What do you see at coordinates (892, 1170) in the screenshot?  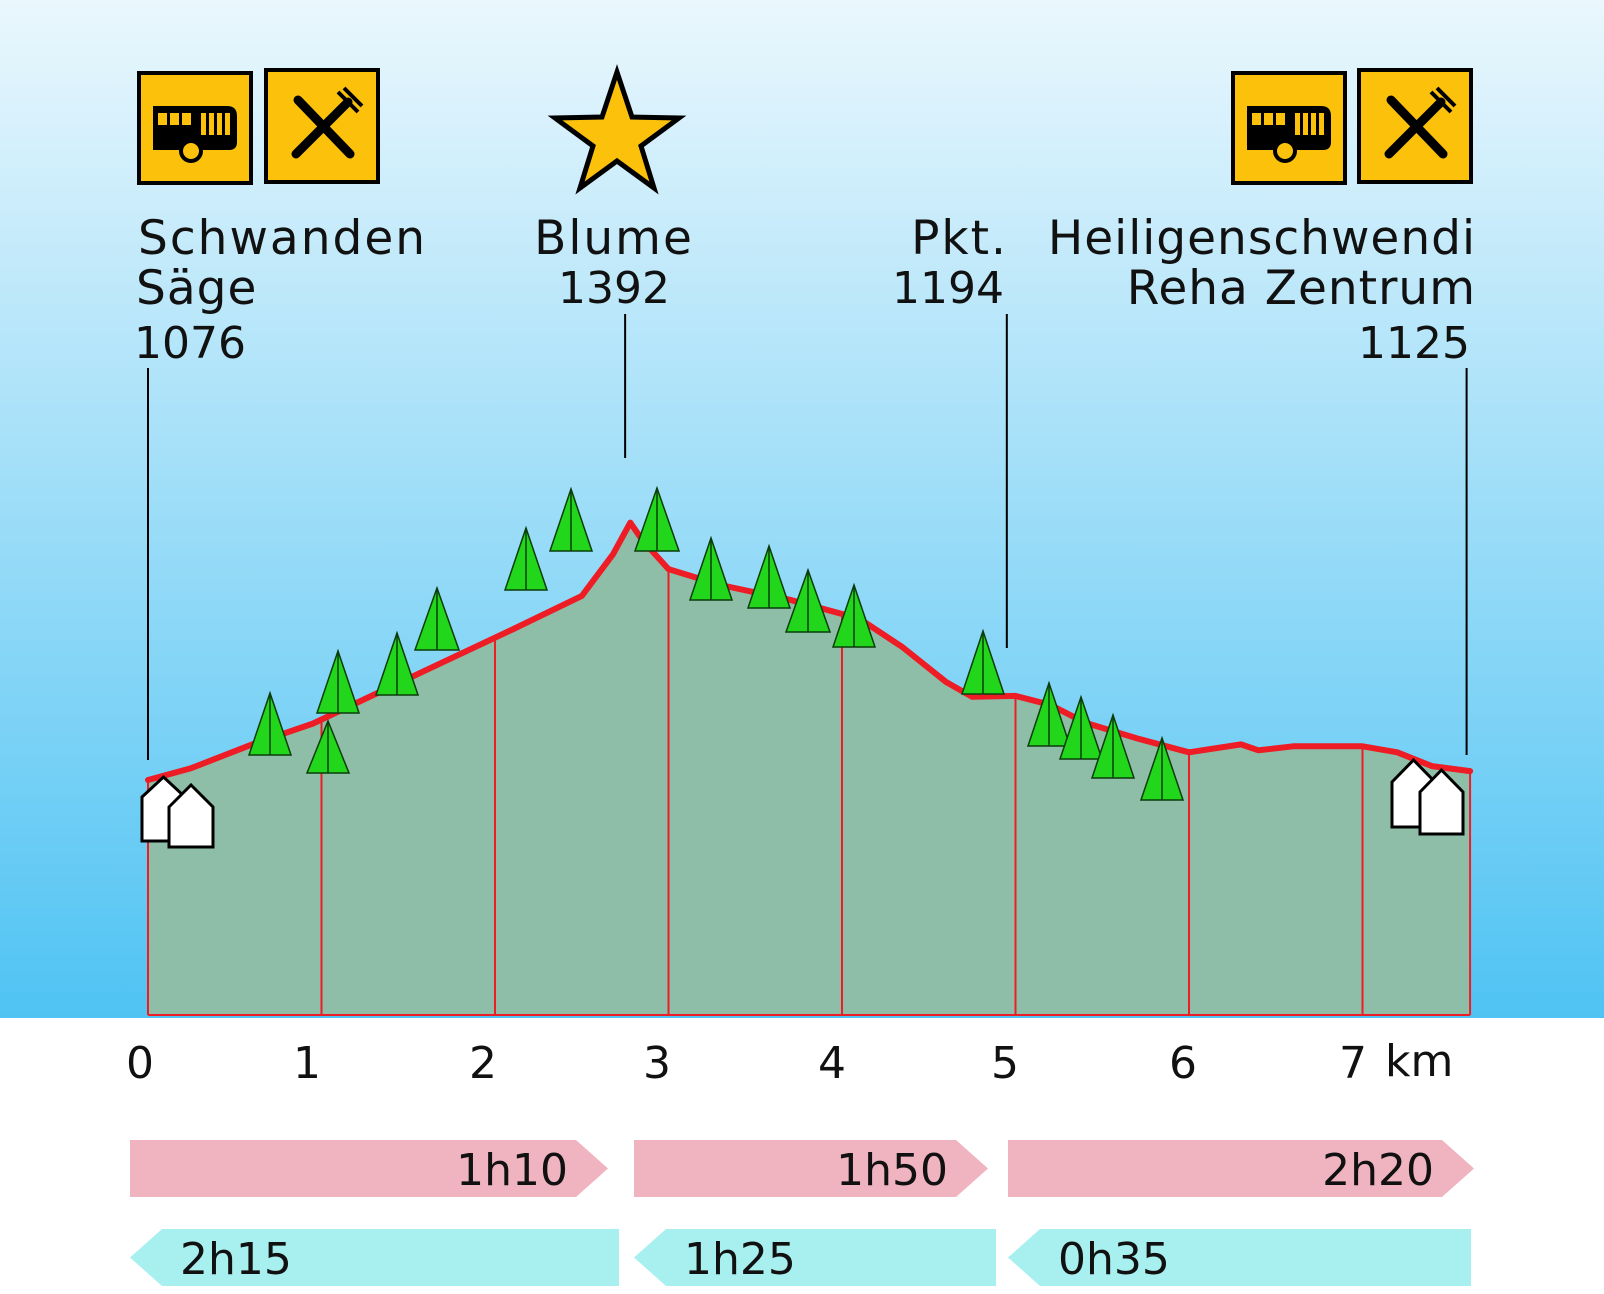 I see `forward-time-label: 1h50` at bounding box center [892, 1170].